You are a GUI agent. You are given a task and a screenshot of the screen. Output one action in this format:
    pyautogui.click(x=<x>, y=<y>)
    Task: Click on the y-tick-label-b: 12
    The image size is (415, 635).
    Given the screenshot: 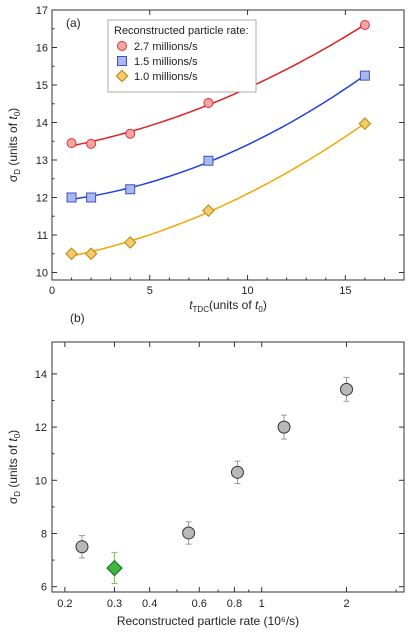 What is the action you would take?
    pyautogui.click(x=41, y=428)
    